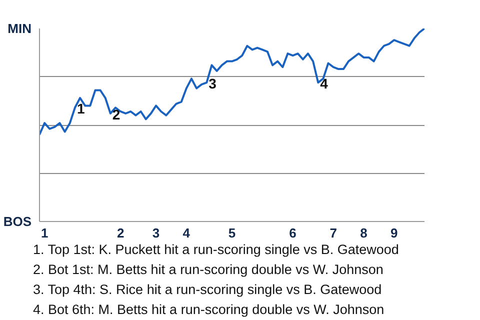 The height and width of the screenshot is (320, 480). I want to click on text: 2. Bot 1st: M. Betts hit a run-scoring double vs W. Johnson, so click(208, 270).